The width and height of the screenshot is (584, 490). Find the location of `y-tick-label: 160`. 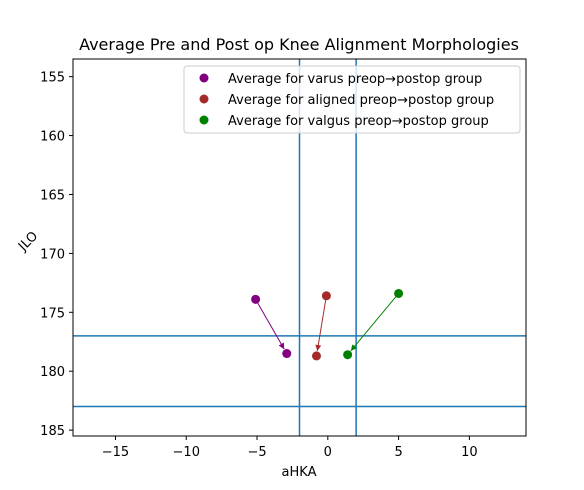

y-tick-label: 160 is located at coordinates (52, 137).